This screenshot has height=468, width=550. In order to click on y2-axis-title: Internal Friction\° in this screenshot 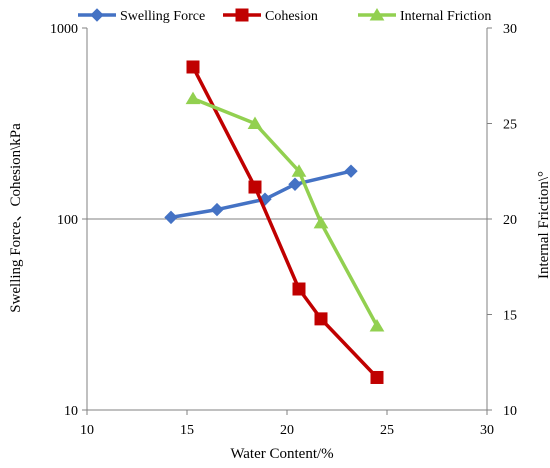, I will do `click(543, 225)`.